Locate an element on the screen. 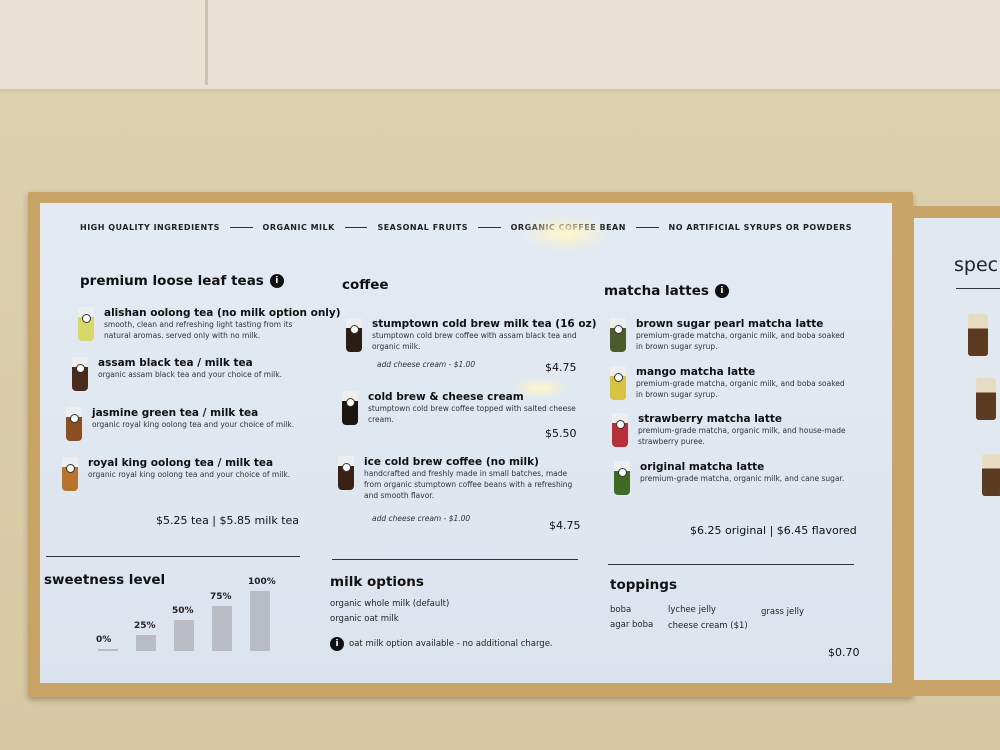 Image resolution: width=1000 pixels, height=750 pixels. tagline-item: NO ARTIFICIAL SYRUPS OR POWDERS is located at coordinates (760, 227).